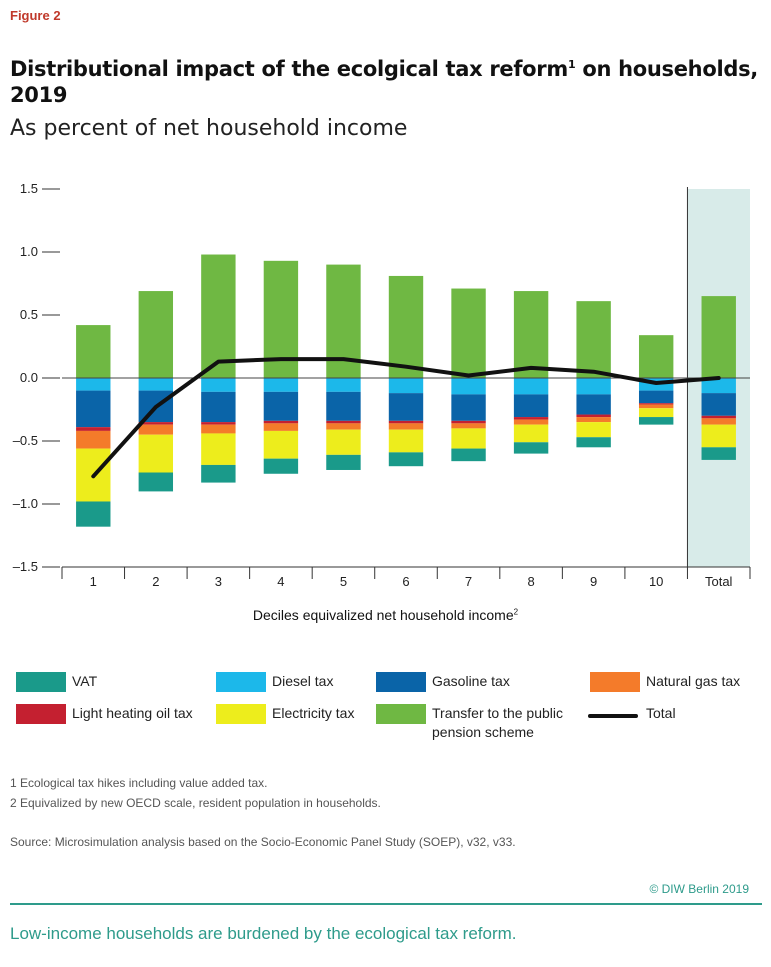 Image resolution: width=771 pixels, height=967 pixels. Describe the element at coordinates (25, 566) in the screenshot. I see `y-tick-label: –1.5` at that location.